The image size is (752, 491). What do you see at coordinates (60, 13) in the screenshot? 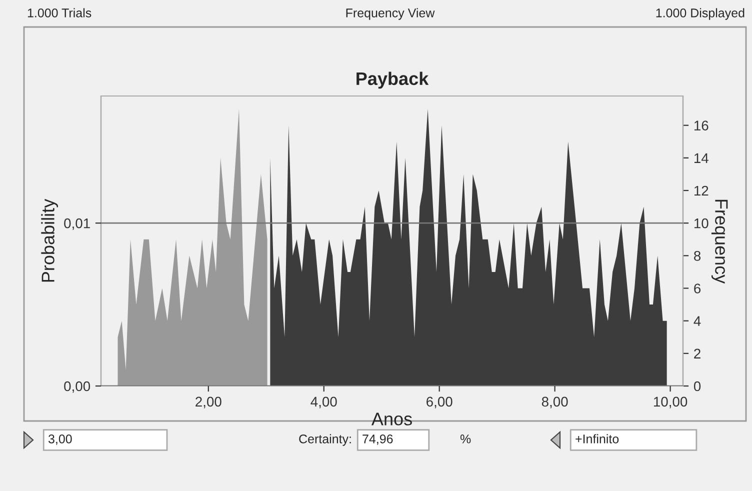
I see `text: 1.000 Trials` at bounding box center [60, 13].